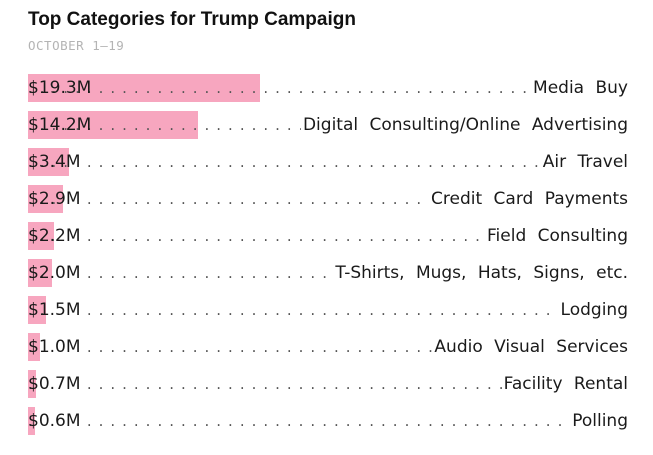 This screenshot has height=455, width=653. What do you see at coordinates (464, 125) in the screenshot?
I see `category-label: Digital Consulting/Online Advertising` at bounding box center [464, 125].